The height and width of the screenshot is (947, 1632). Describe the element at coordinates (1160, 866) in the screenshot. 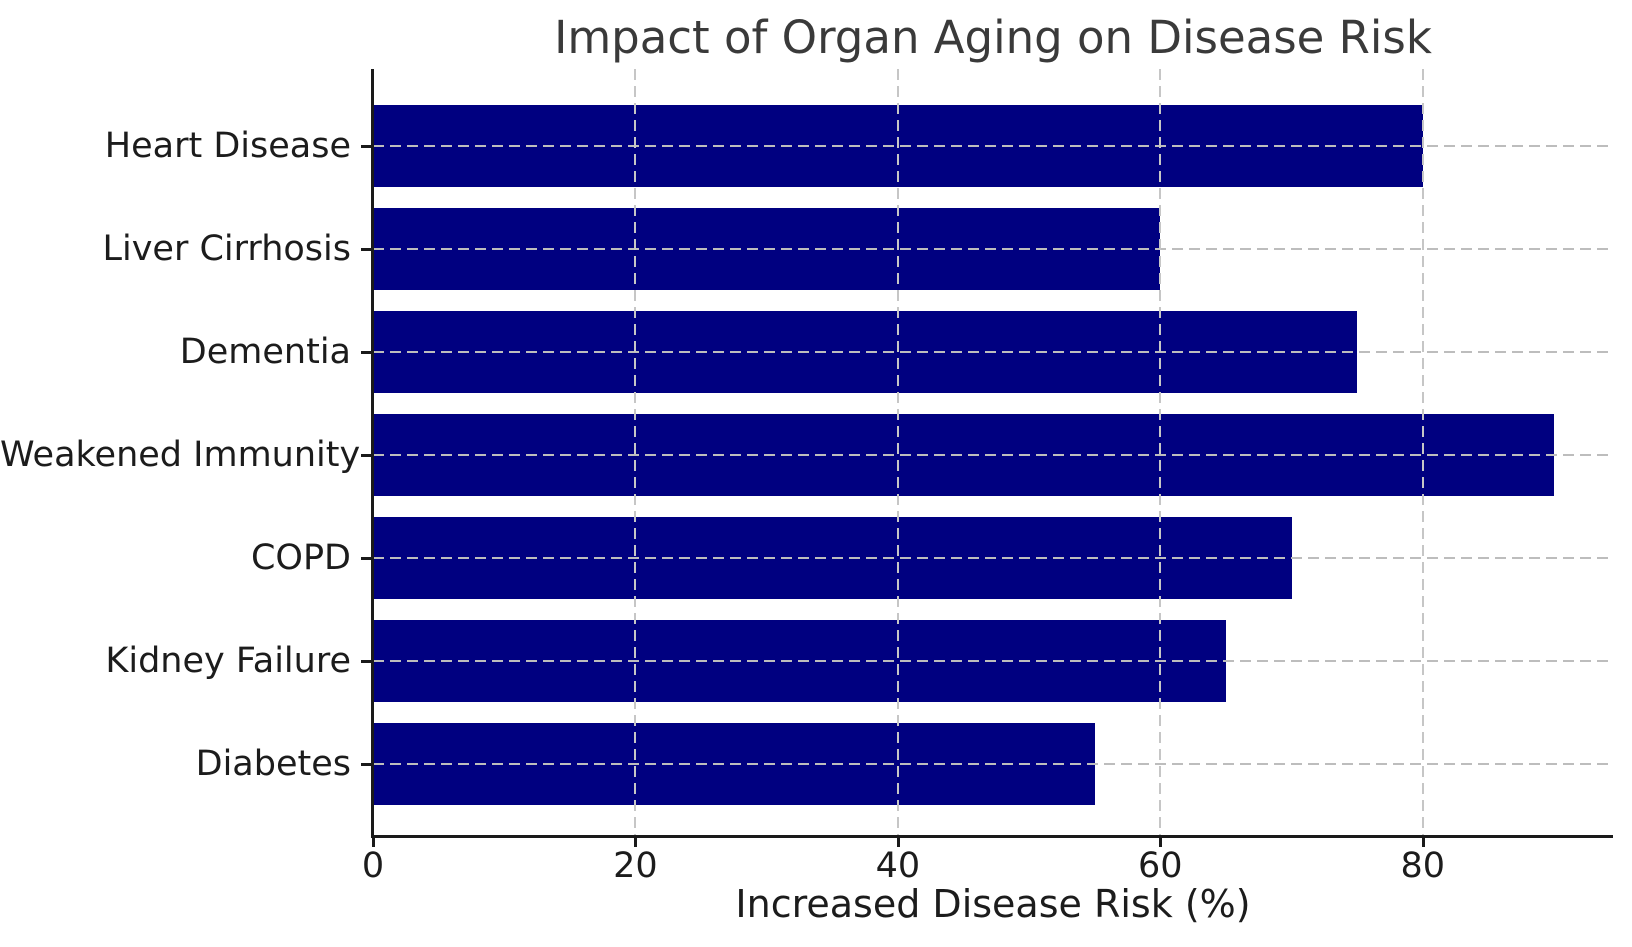

I see `x-tick-label: 60` at that location.